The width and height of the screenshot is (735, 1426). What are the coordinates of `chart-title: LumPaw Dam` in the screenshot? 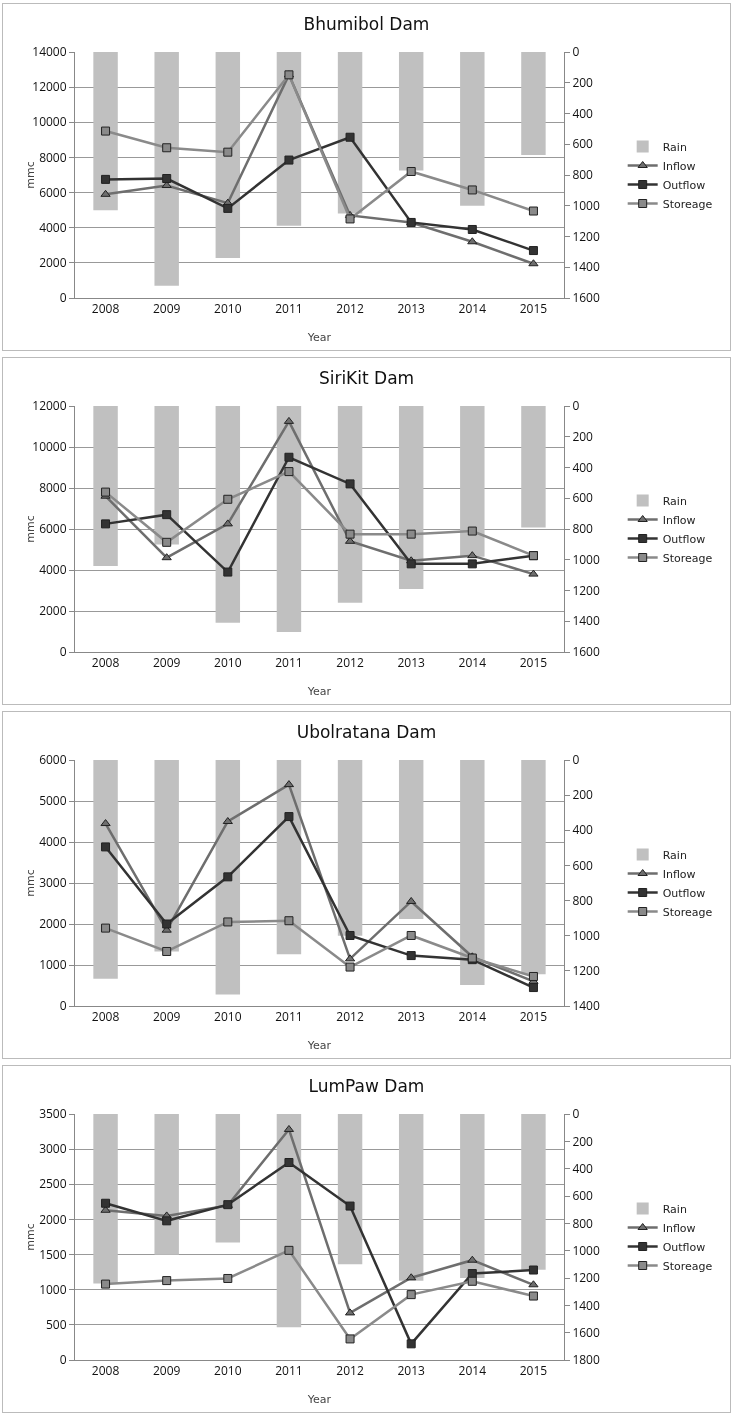 It's located at (366, 1085).